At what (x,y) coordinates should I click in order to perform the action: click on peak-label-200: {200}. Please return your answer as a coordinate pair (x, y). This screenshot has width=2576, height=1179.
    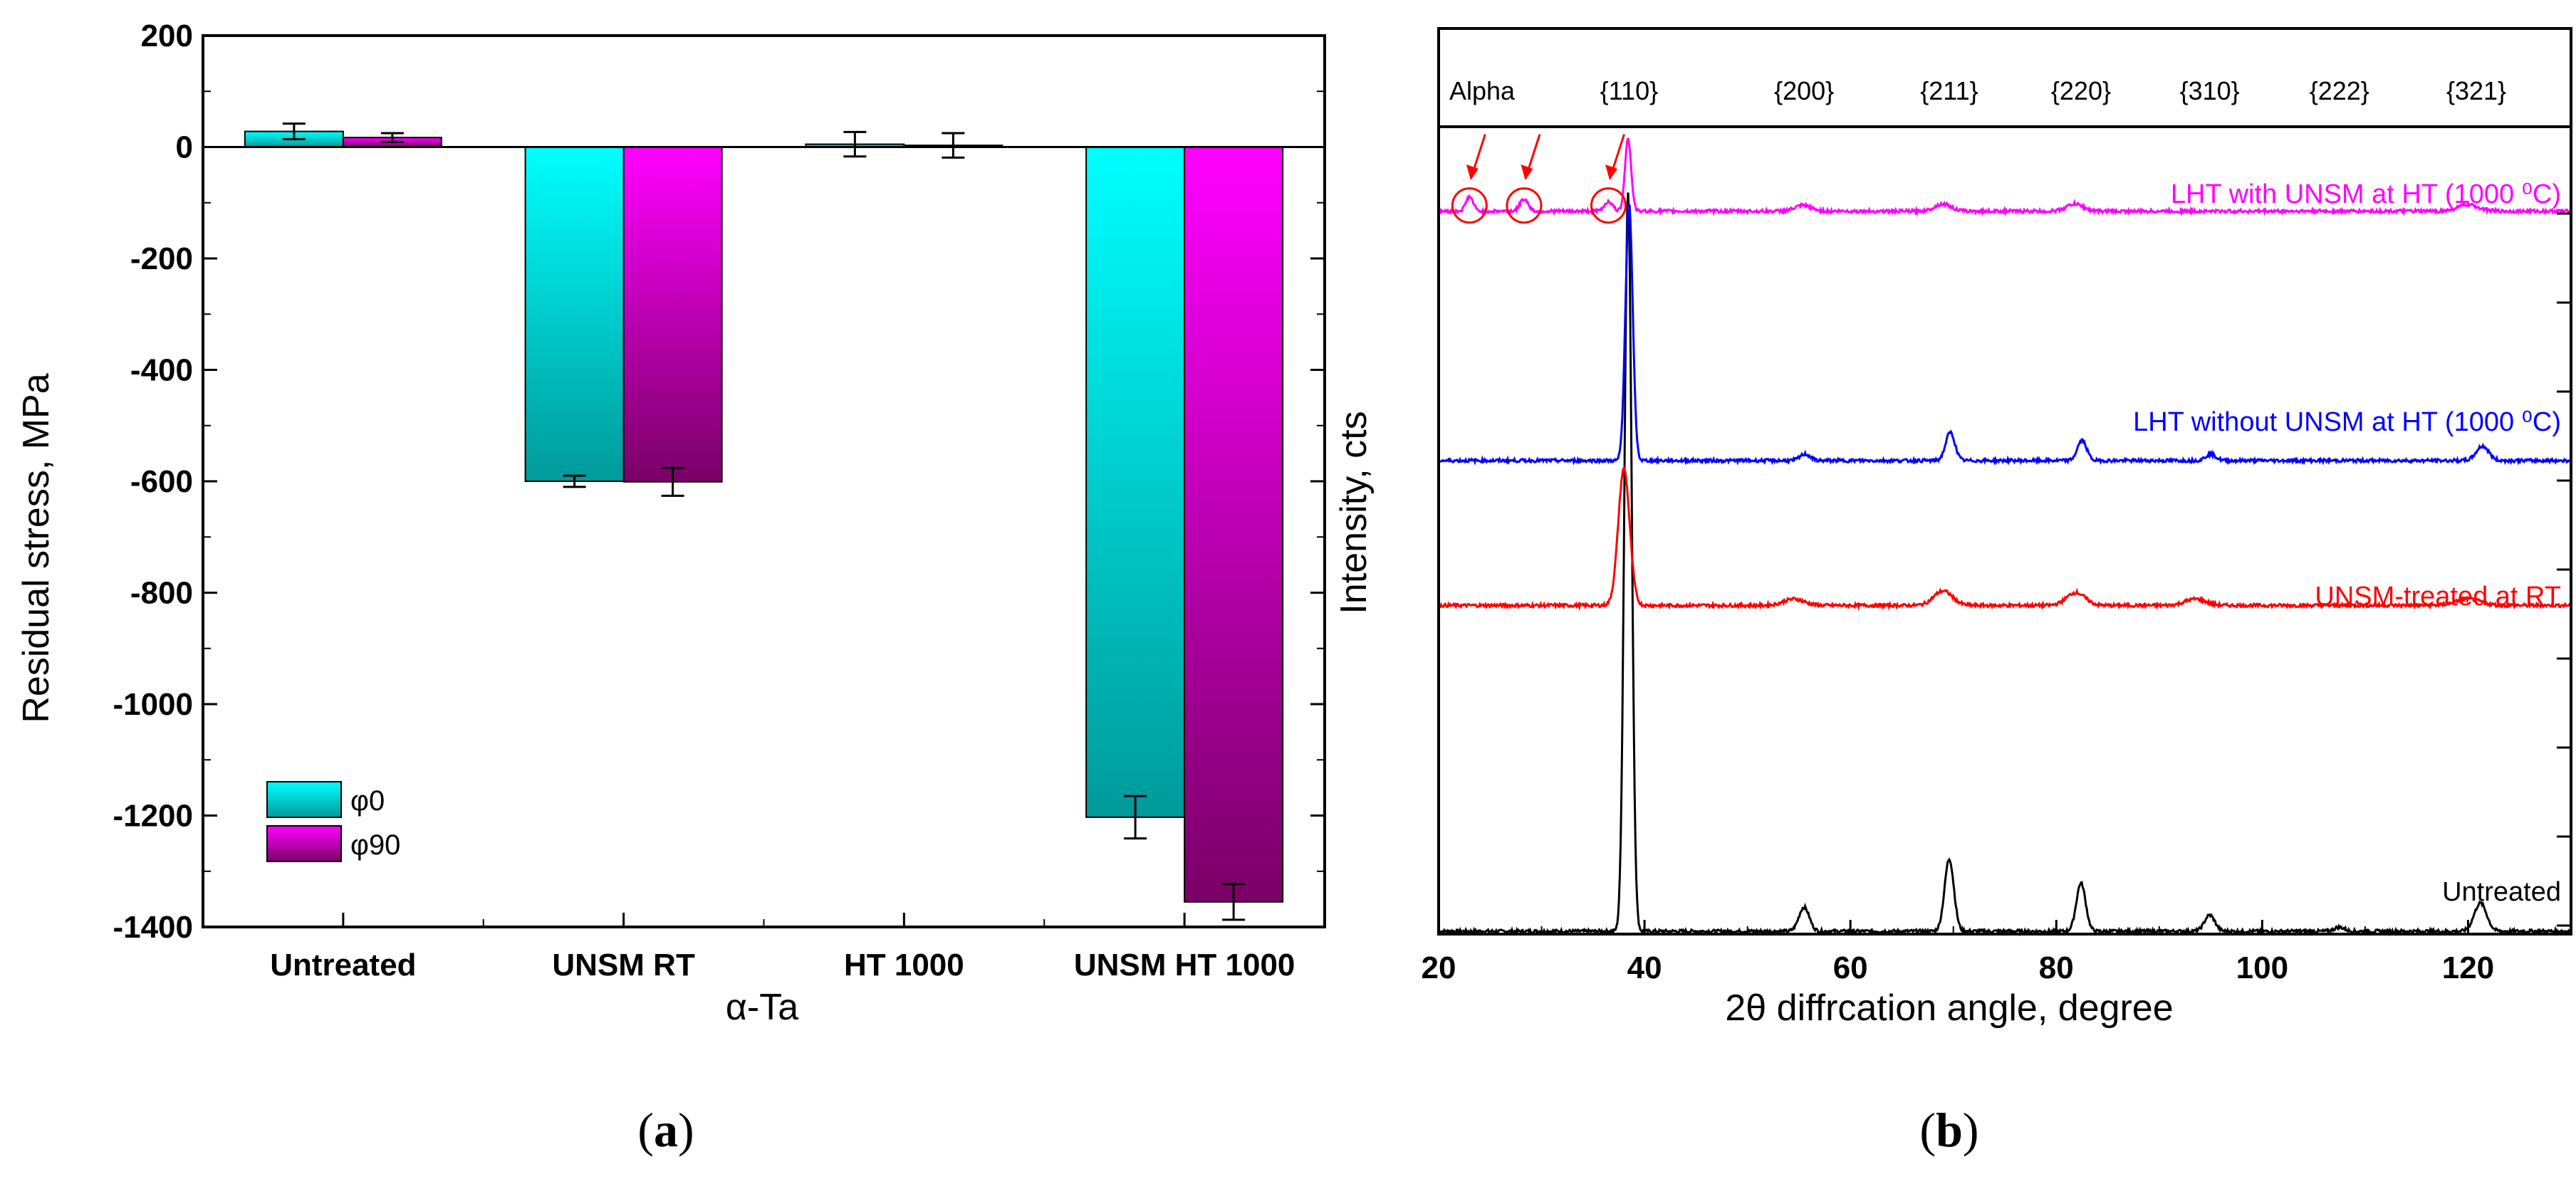
    Looking at the image, I should click on (1804, 90).